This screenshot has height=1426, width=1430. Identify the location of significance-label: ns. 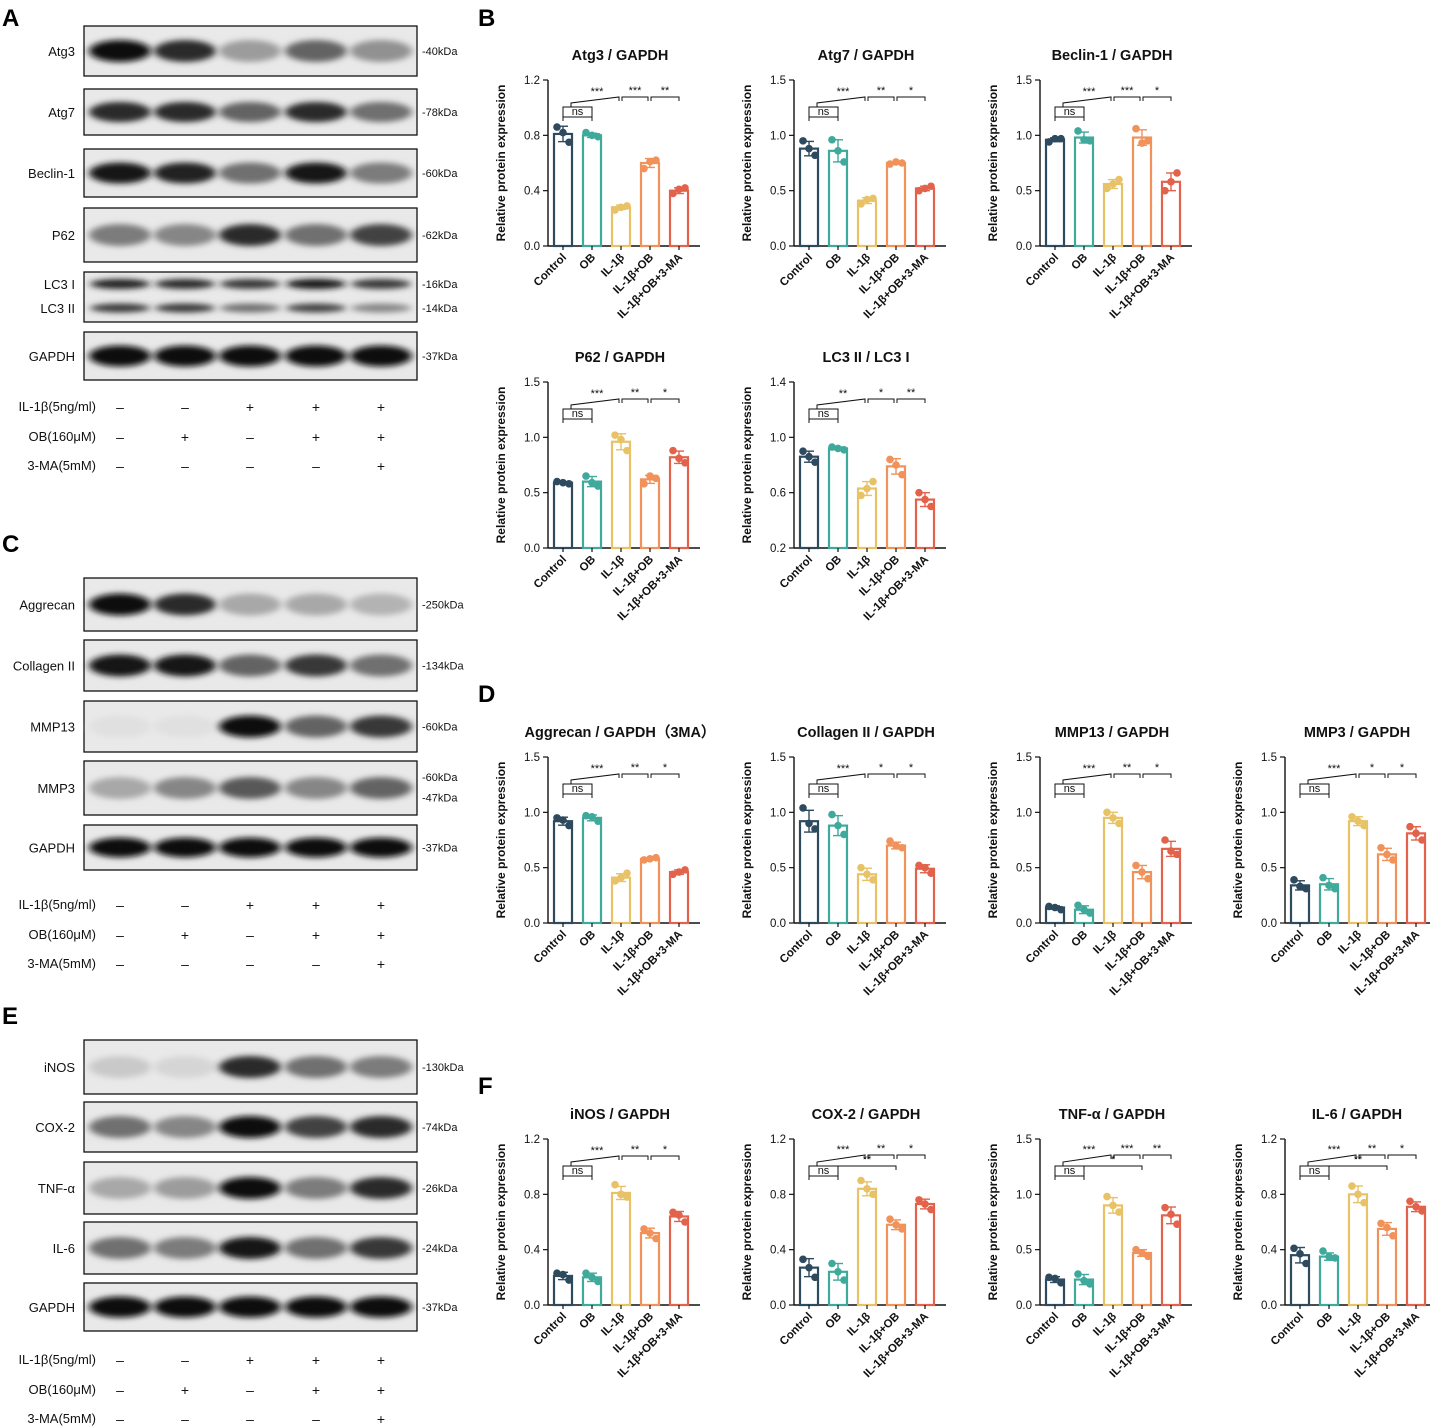
(1070, 1171).